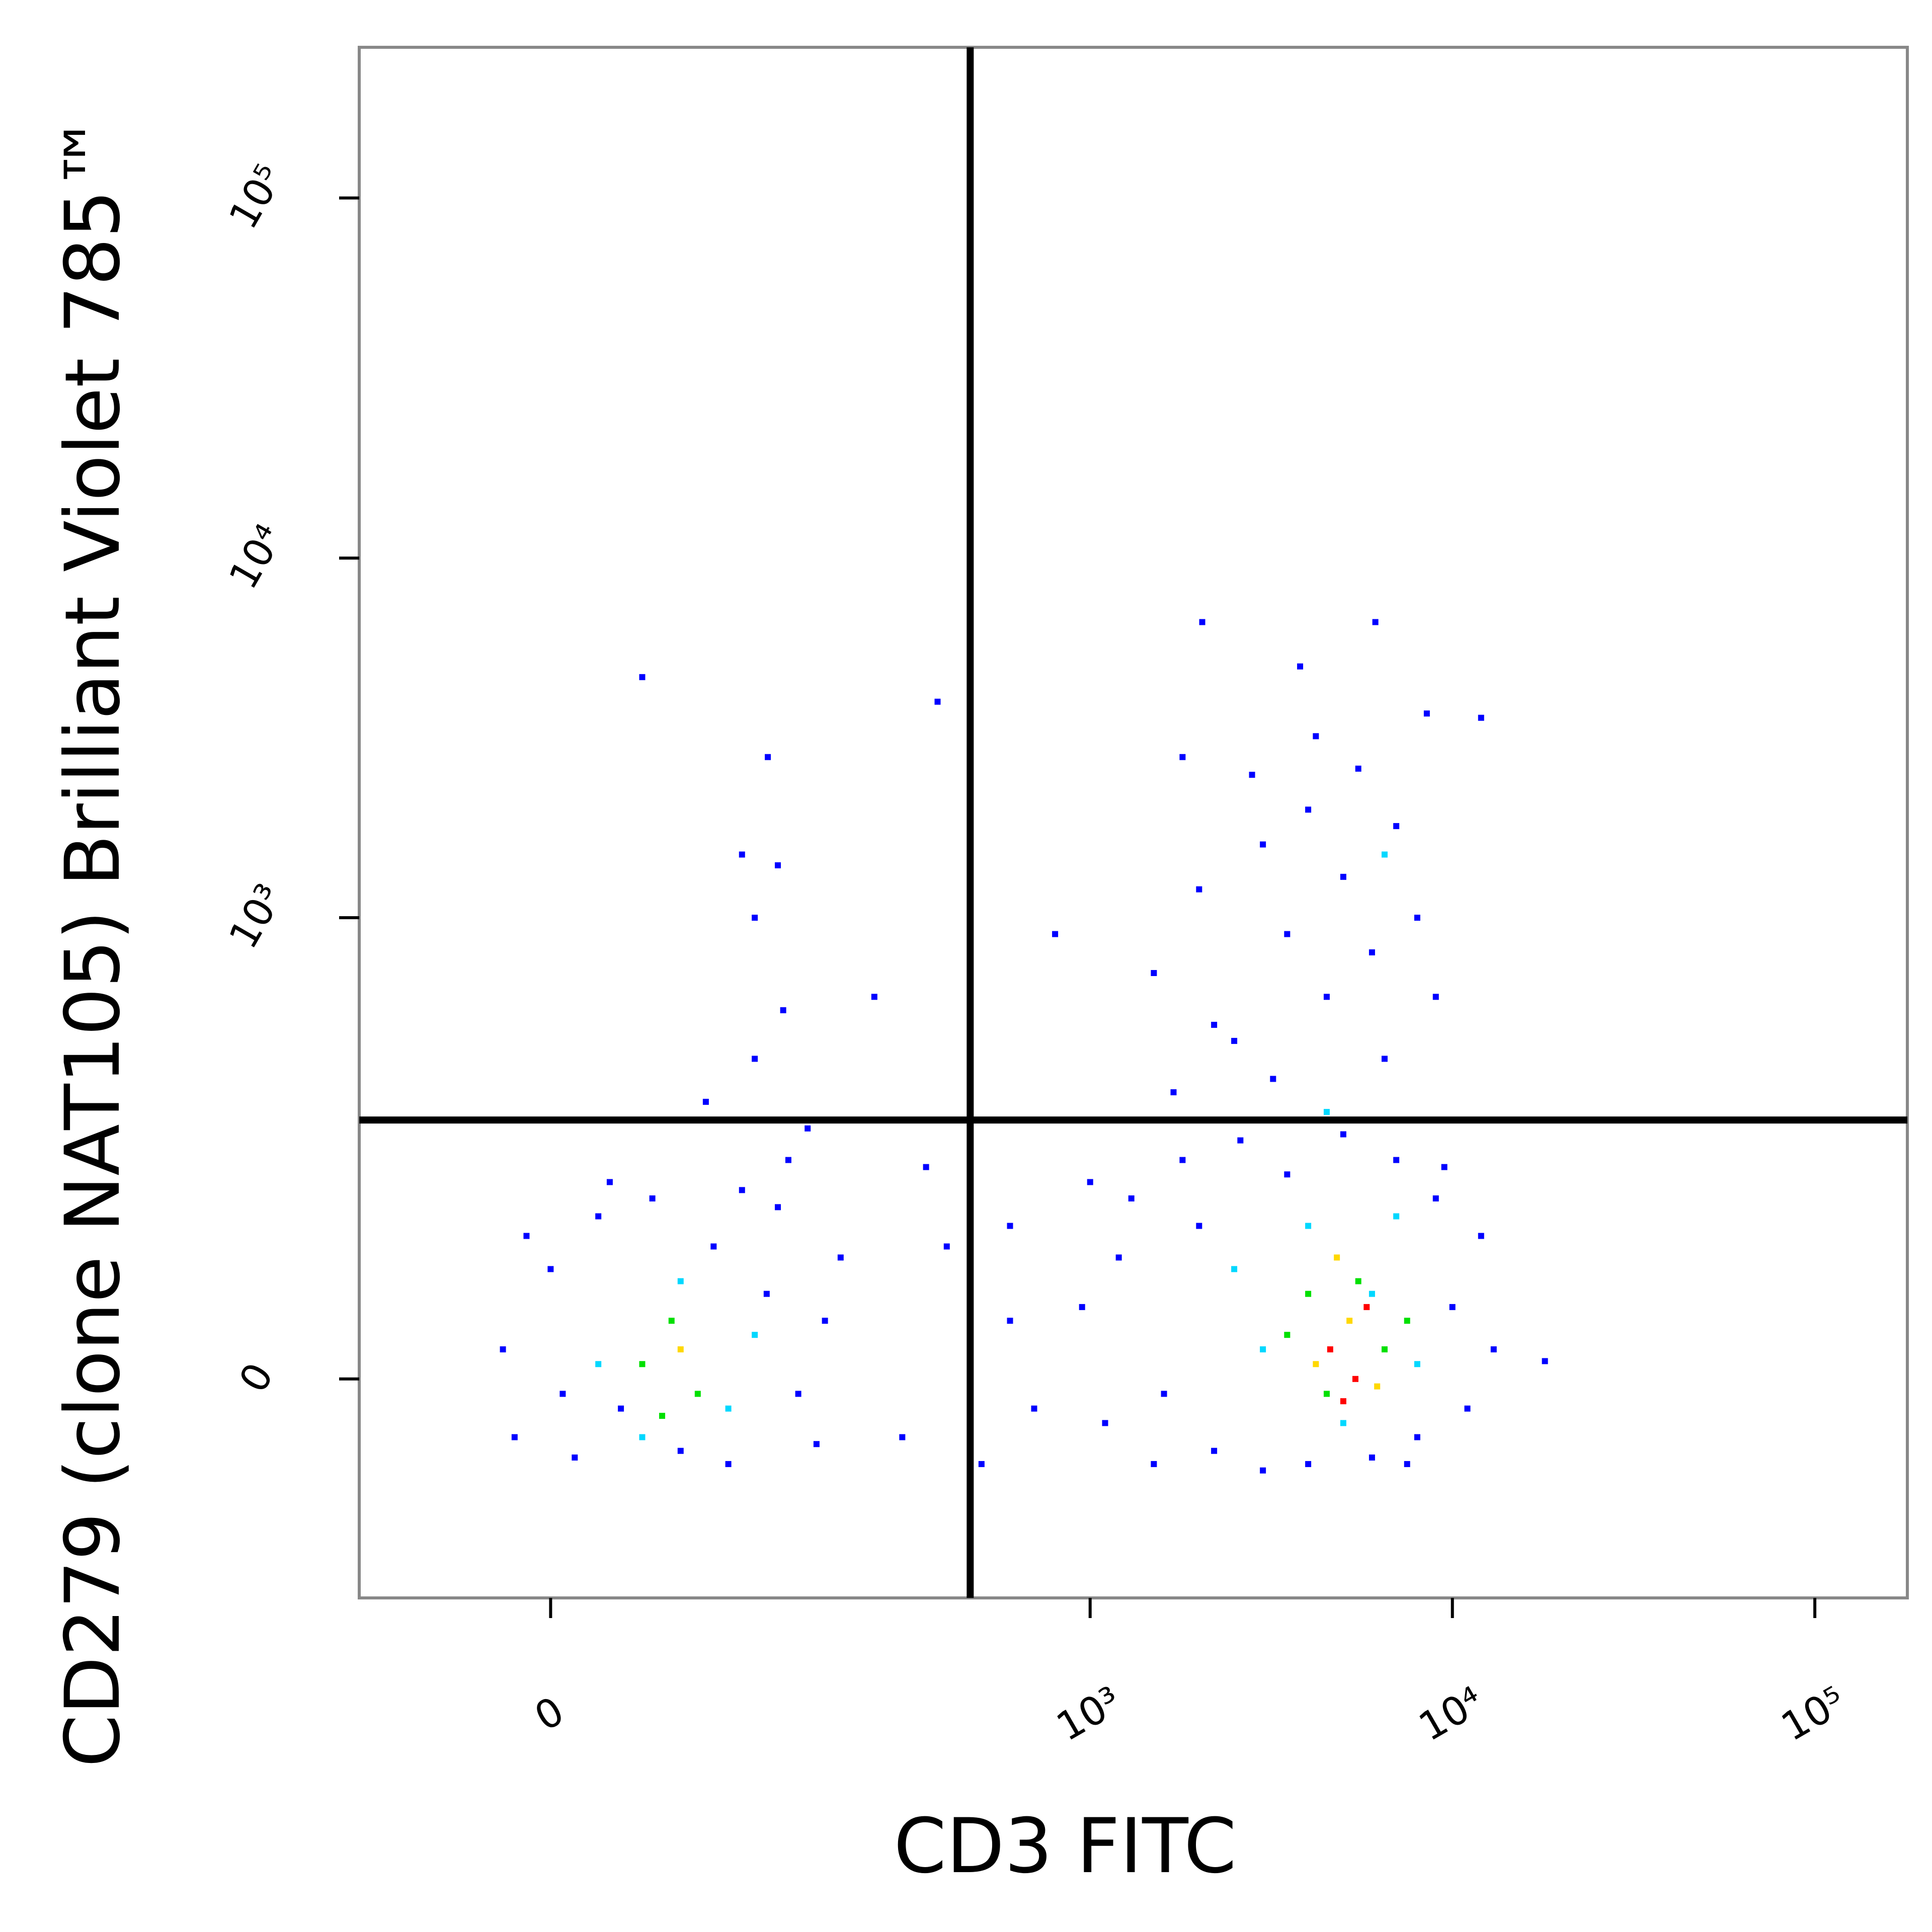 This screenshot has height=1932, width=1932. Describe the element at coordinates (1814, 1714) in the screenshot. I see `x-tick-label: 10⁵` at that location.